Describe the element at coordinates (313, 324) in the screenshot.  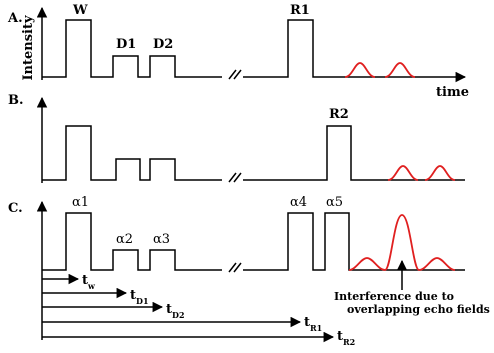
I see `tr1-label: tR1` at that location.